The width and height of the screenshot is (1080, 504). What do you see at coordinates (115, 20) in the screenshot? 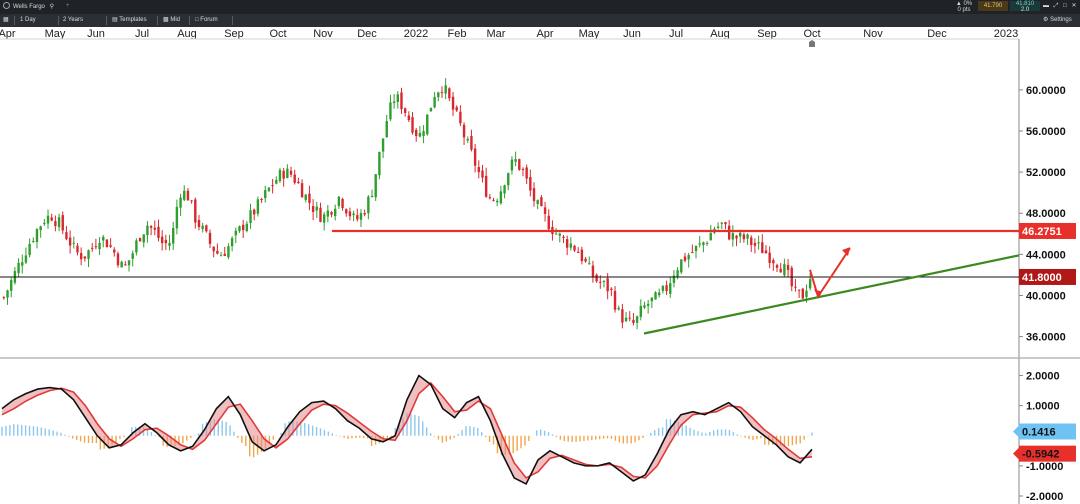
I see `templates-icon: ▤` at bounding box center [115, 20].